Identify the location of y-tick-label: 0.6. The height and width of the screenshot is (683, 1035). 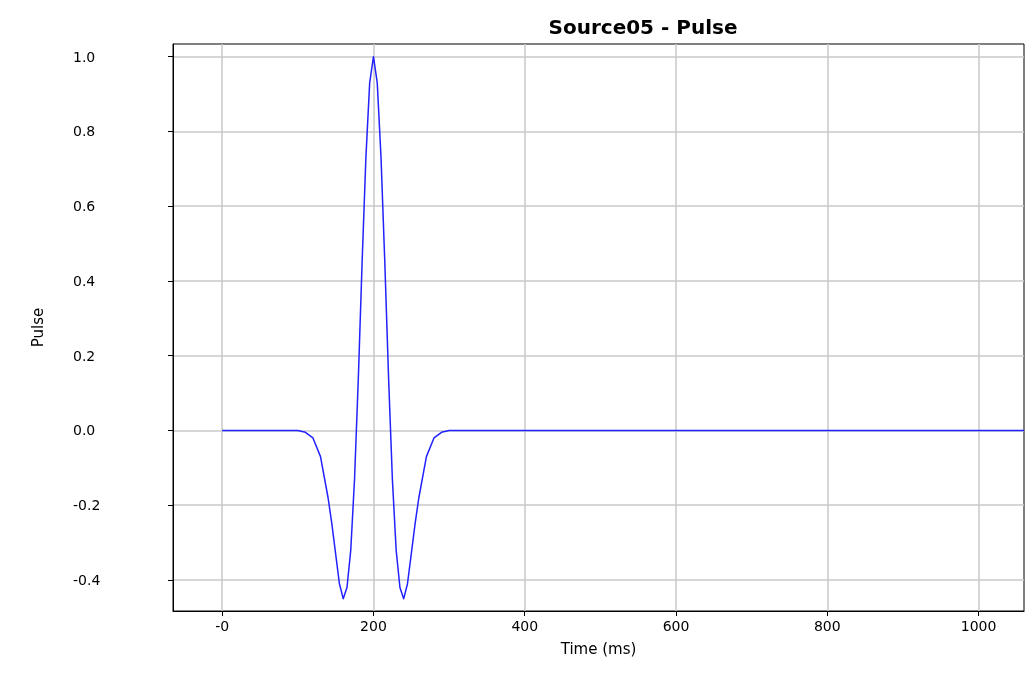
(84, 206).